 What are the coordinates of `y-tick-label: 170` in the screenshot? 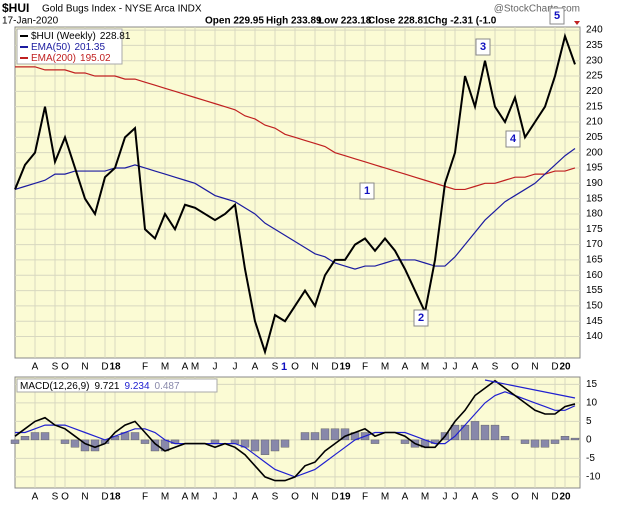 It's located at (594, 244).